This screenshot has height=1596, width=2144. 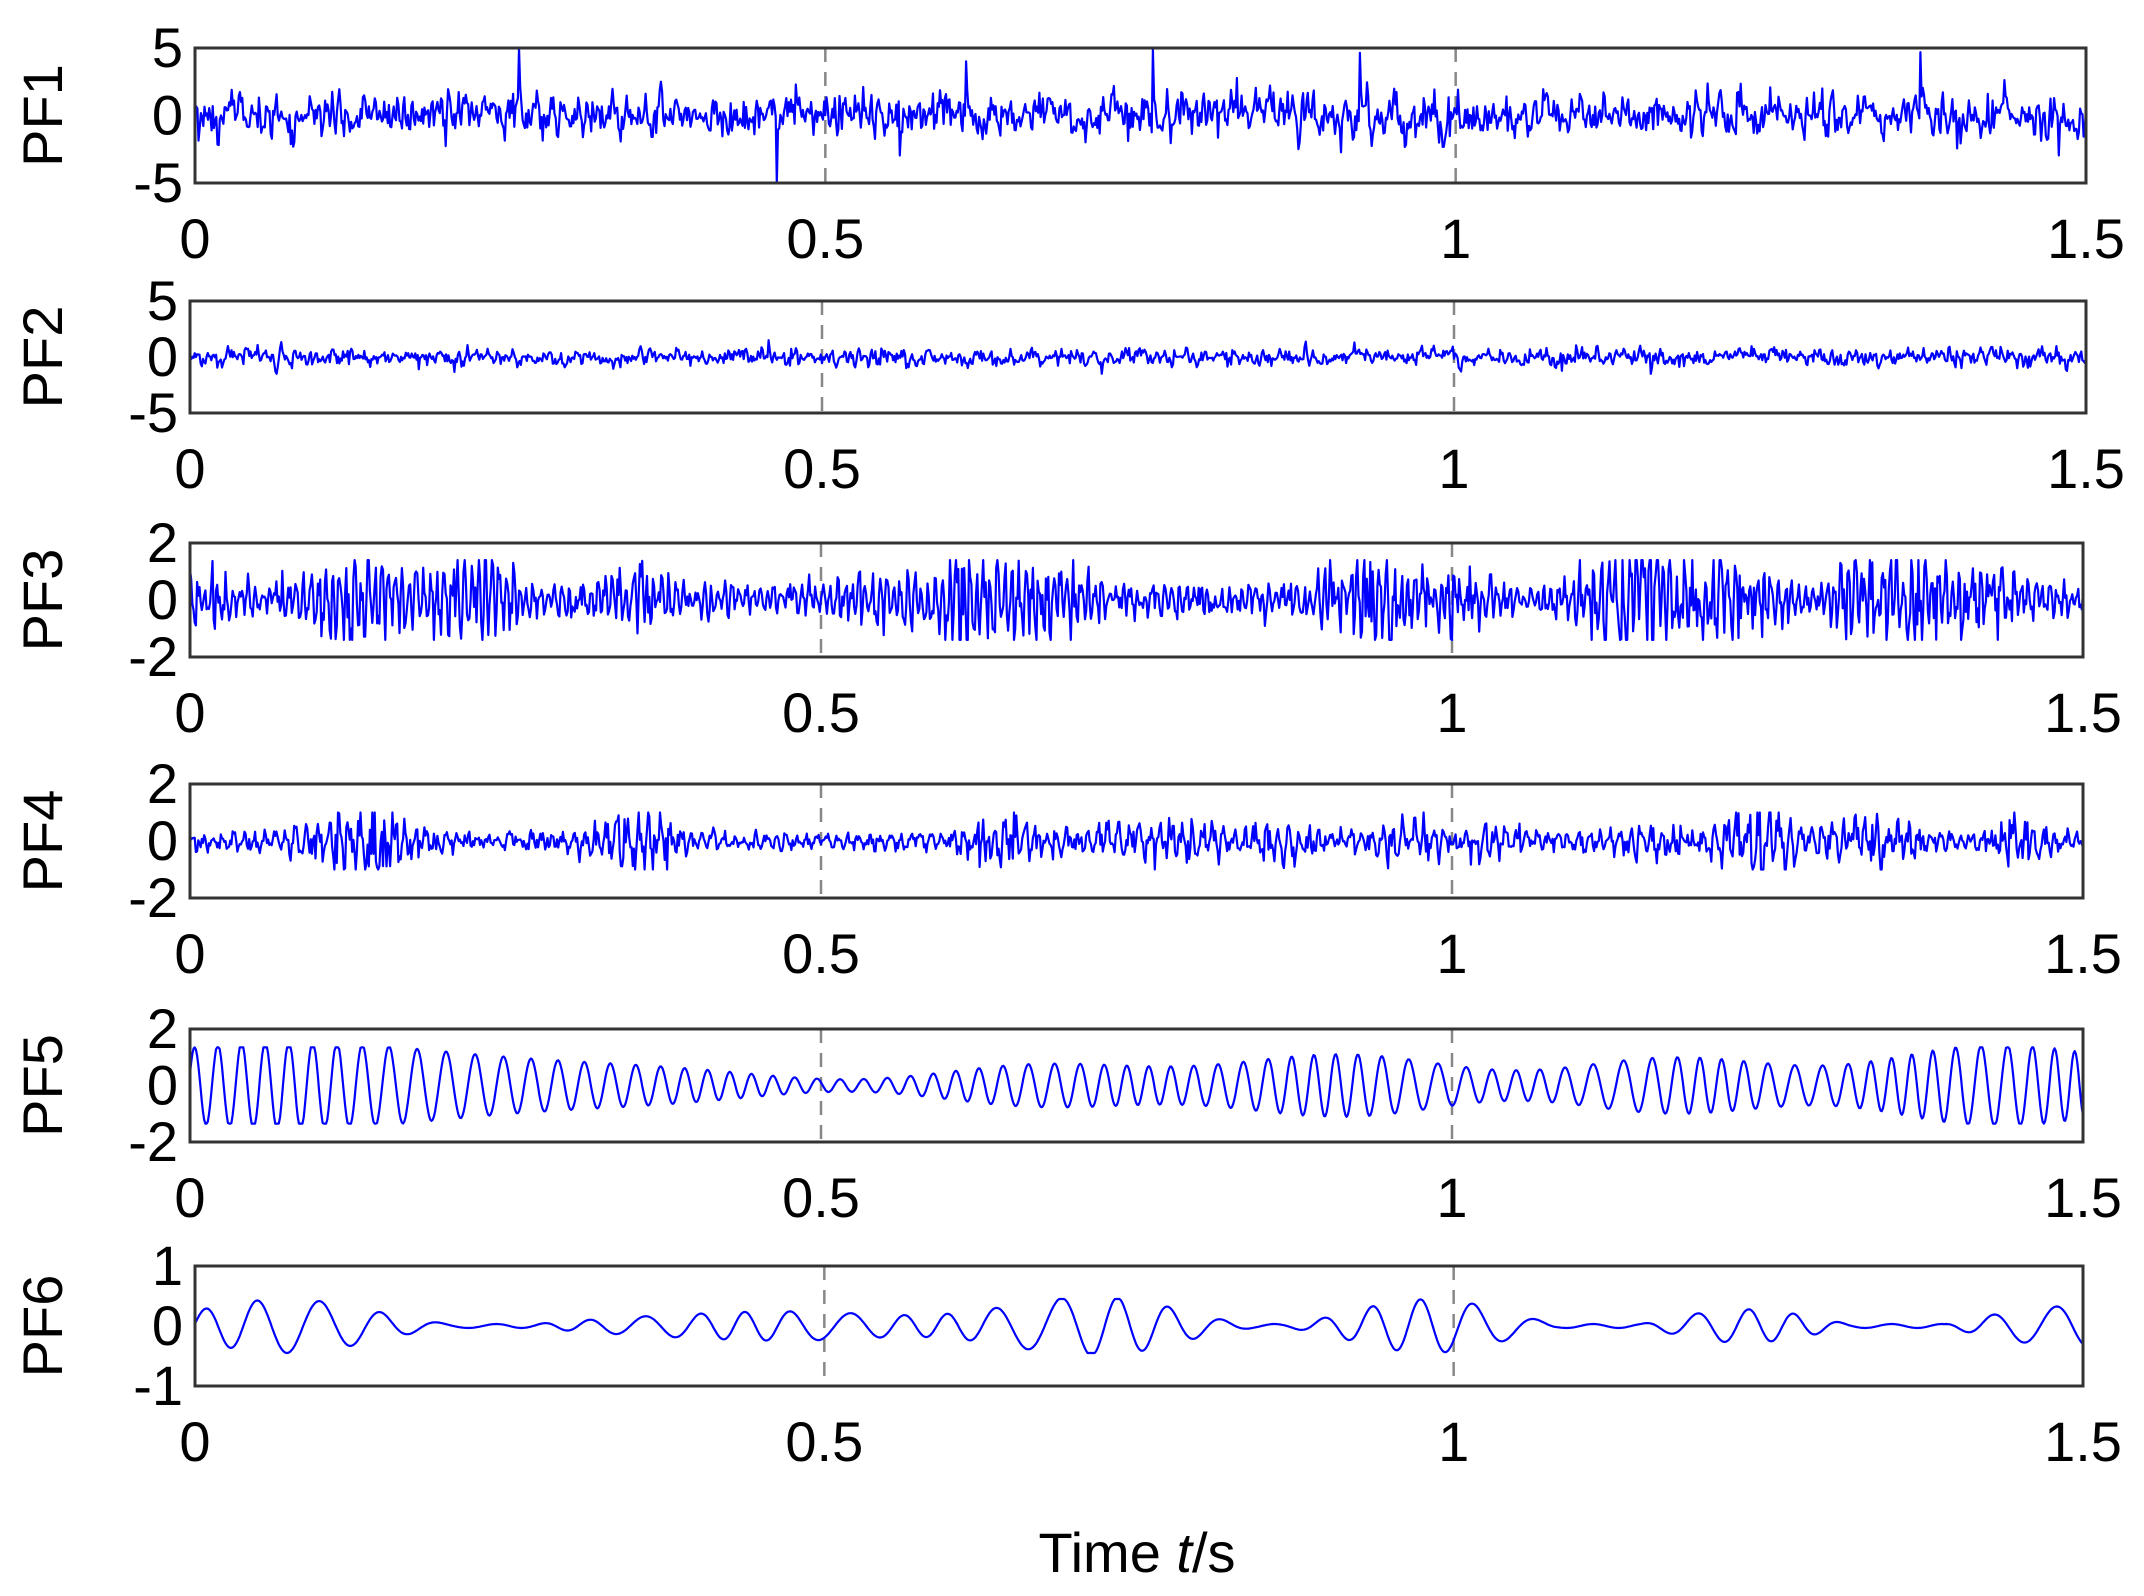 I want to click on x-axis-label: Time t/s, so click(x=1136, y=1552).